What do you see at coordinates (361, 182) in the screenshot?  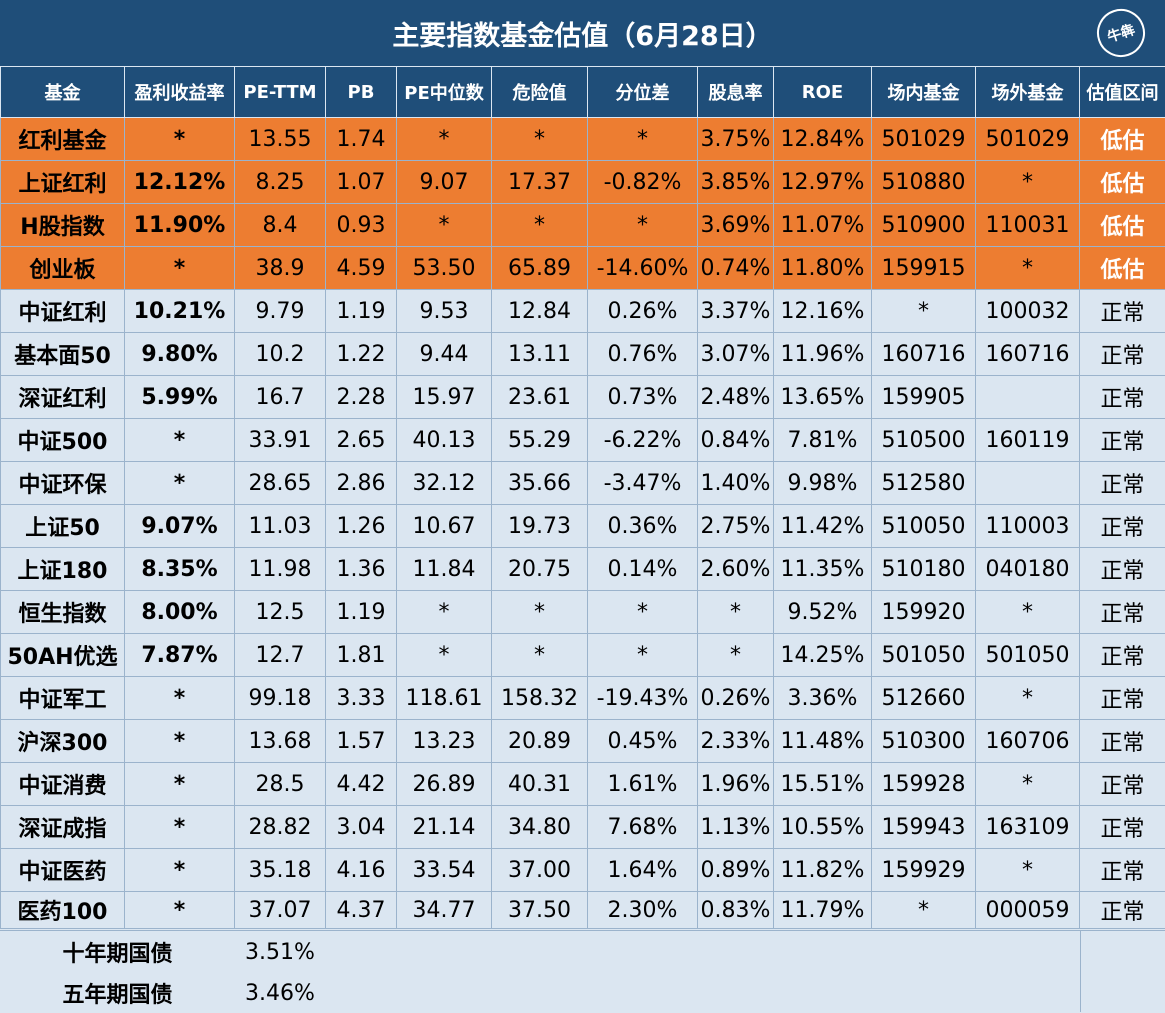 I see `table-cell: 1.07` at bounding box center [361, 182].